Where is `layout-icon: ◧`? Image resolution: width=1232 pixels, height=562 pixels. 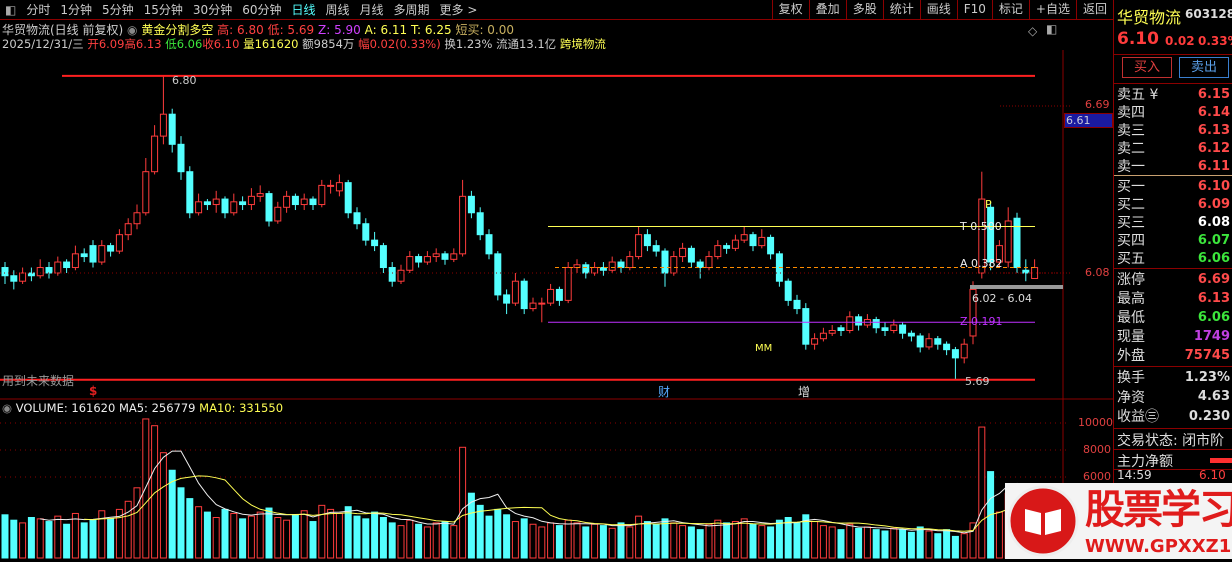
layout-icon: ◧ is located at coordinates (1052, 29).